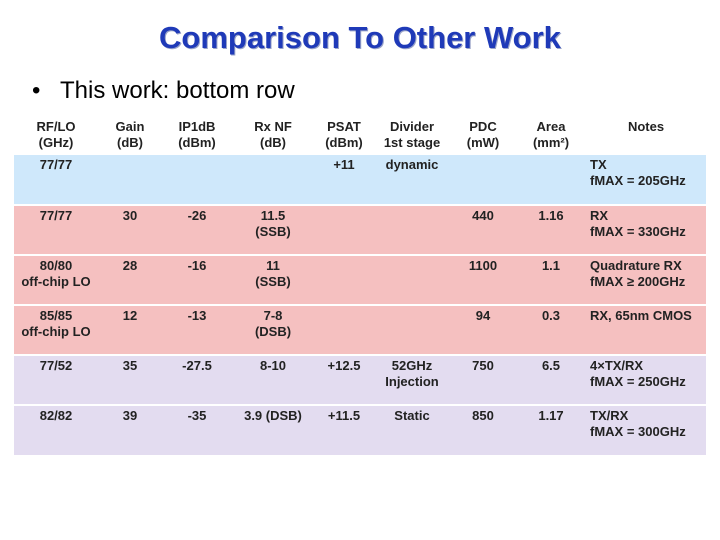 This screenshot has height=540, width=720. I want to click on header-cell: IP1dB (dBm), so click(197, 134).